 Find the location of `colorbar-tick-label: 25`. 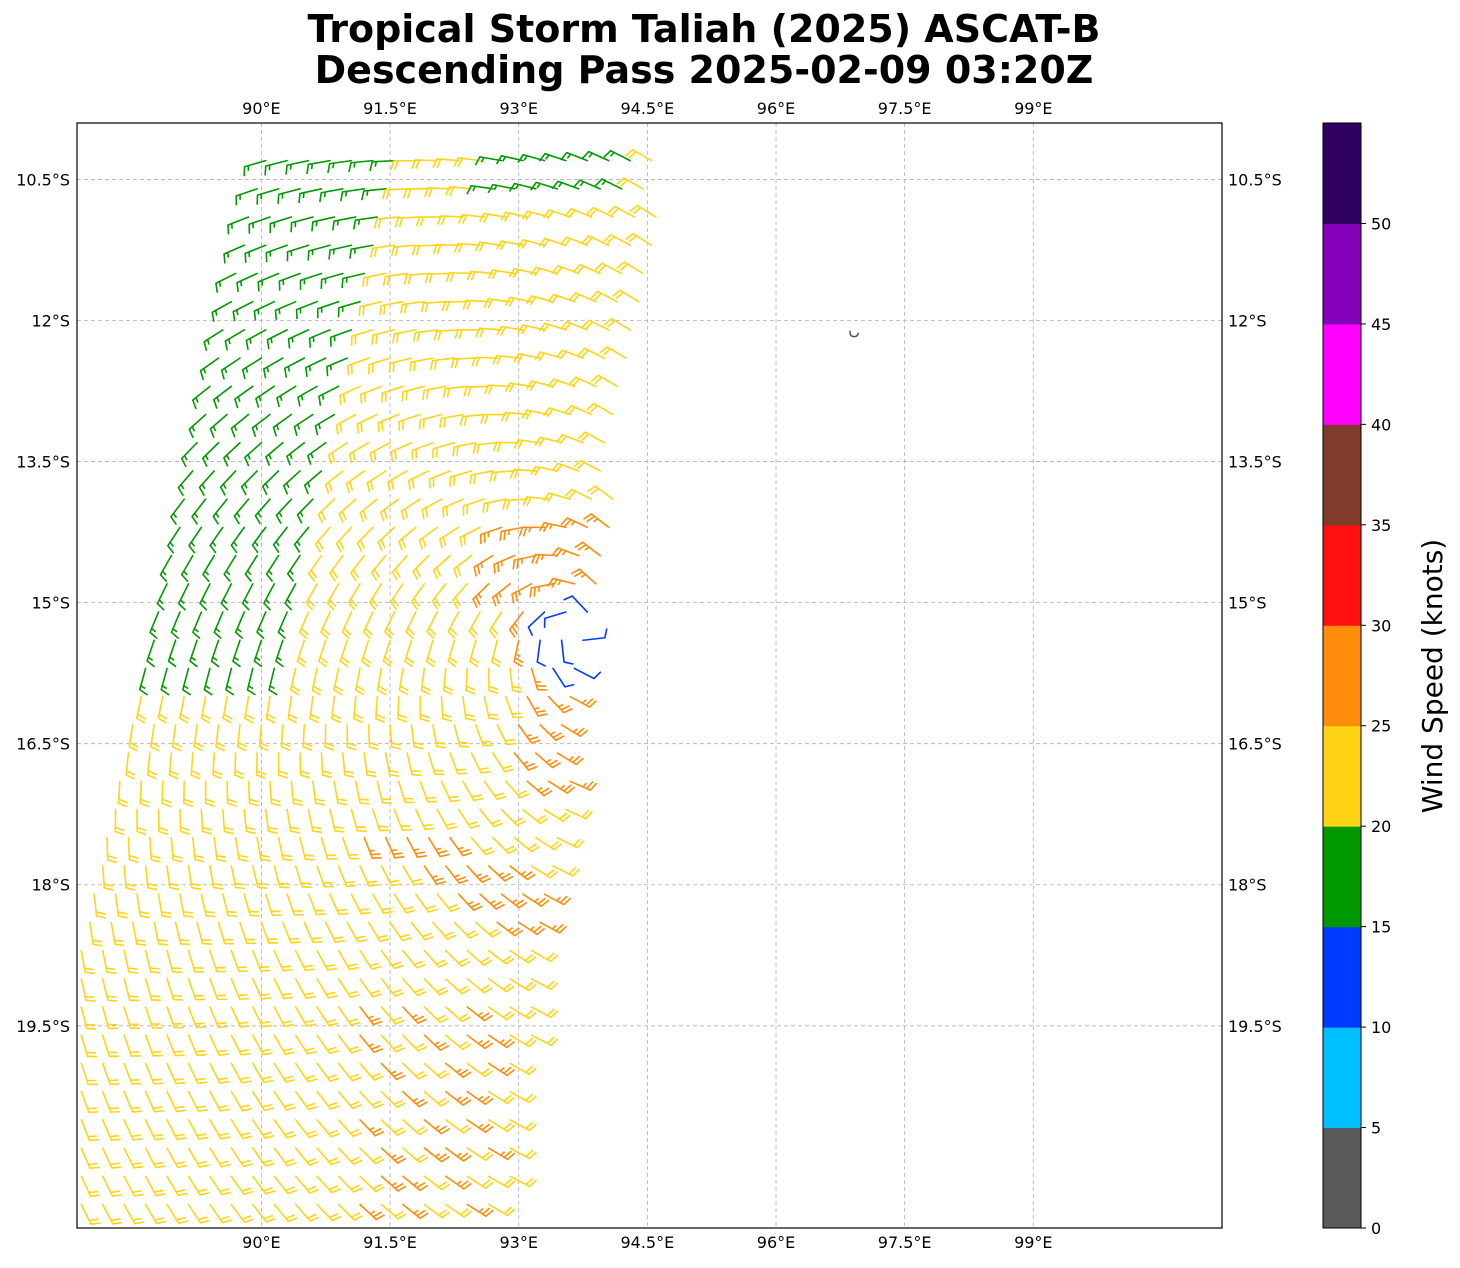

colorbar-tick-label: 25 is located at coordinates (1381, 726).